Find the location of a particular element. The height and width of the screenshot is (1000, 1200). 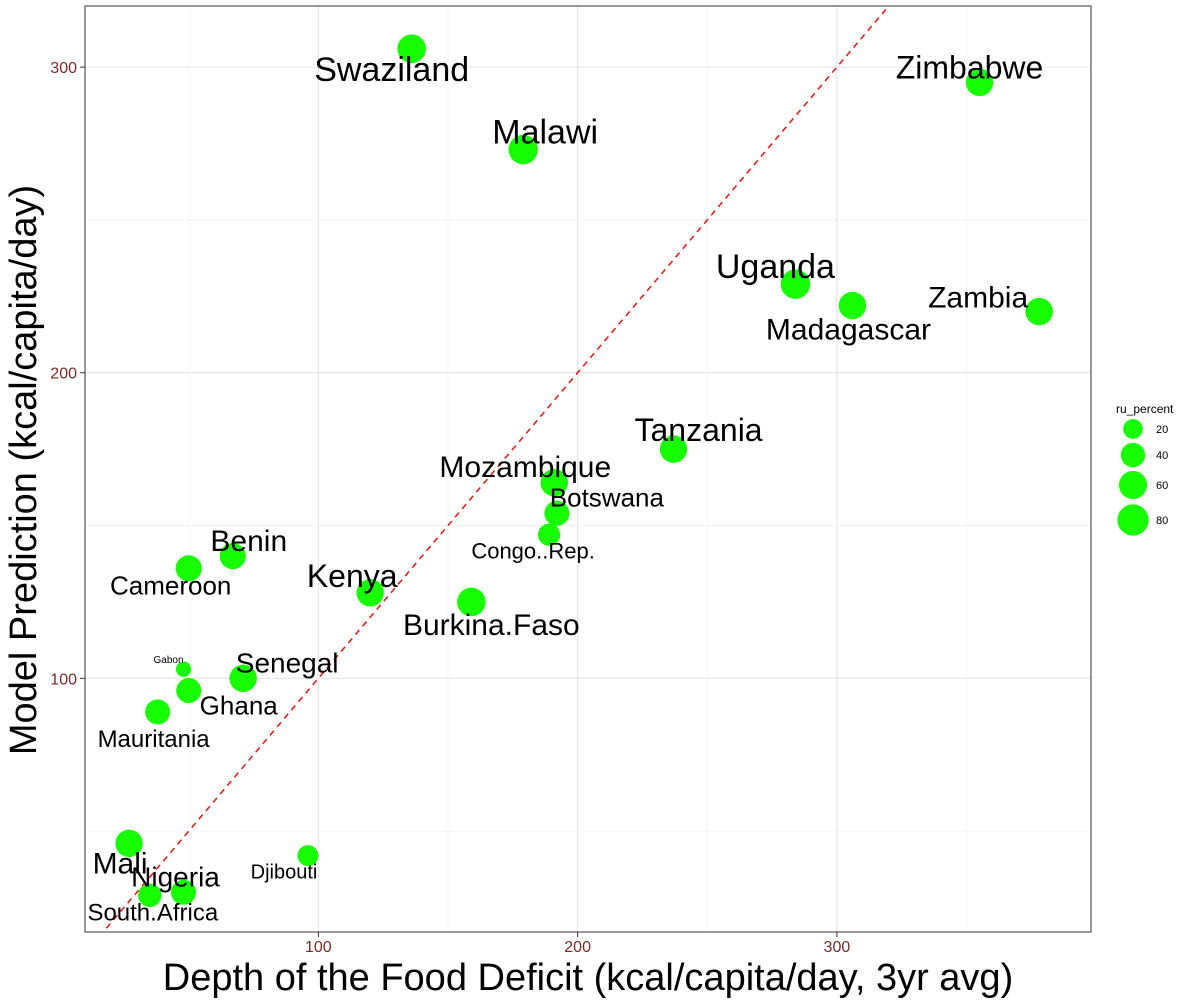

data-point-tanzania is located at coordinates (673, 449).